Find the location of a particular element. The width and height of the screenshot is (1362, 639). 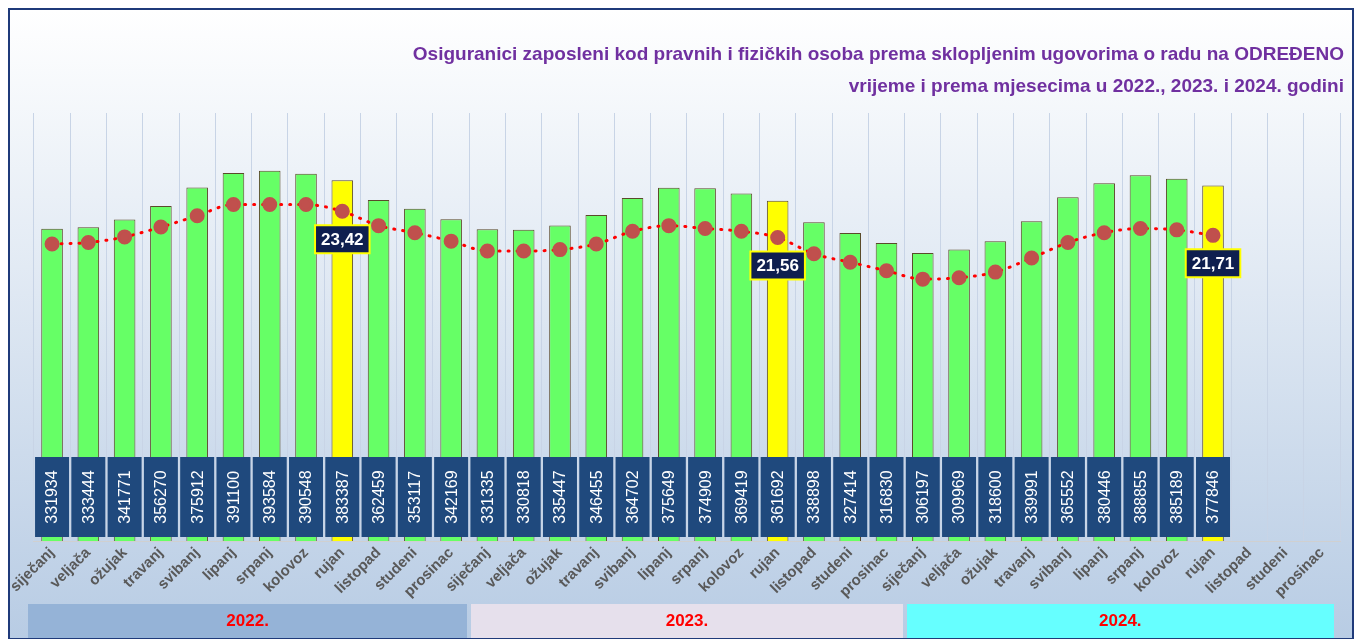

data-label: 356270 is located at coordinates (161, 497).